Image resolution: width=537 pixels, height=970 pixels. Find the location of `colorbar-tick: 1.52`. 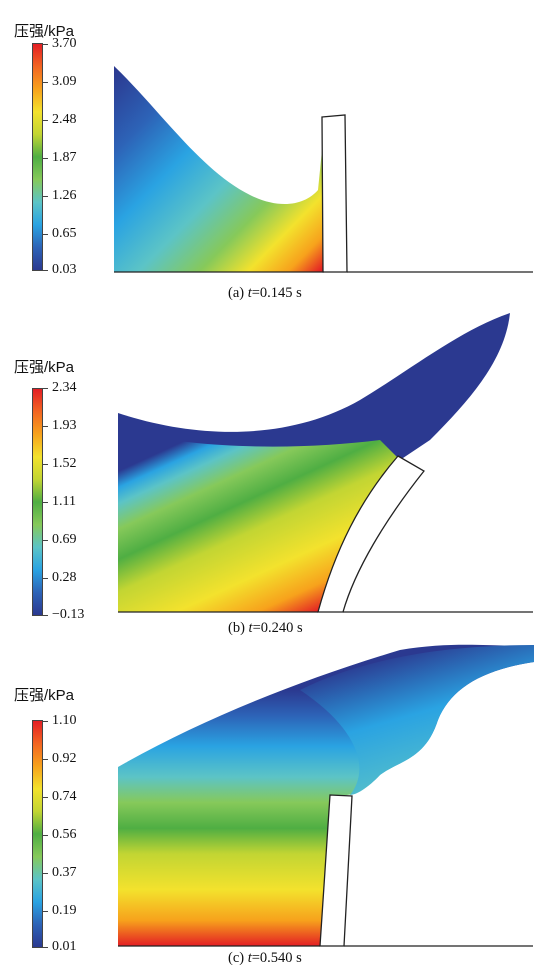

colorbar-tick: 1.52 is located at coordinates (64, 463).